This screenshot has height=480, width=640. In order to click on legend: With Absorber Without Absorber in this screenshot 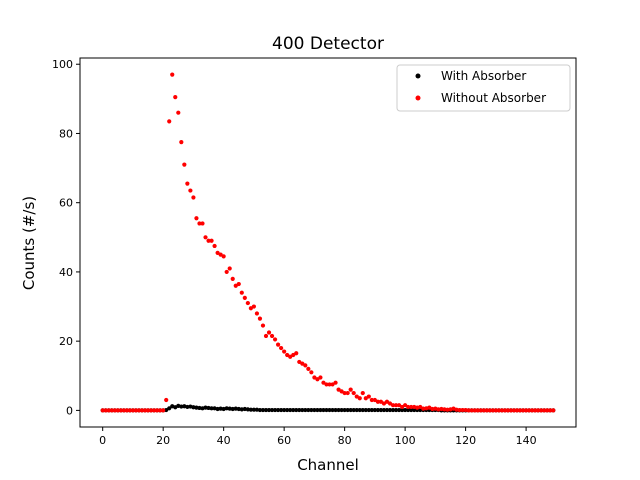, I will do `click(483, 88)`.